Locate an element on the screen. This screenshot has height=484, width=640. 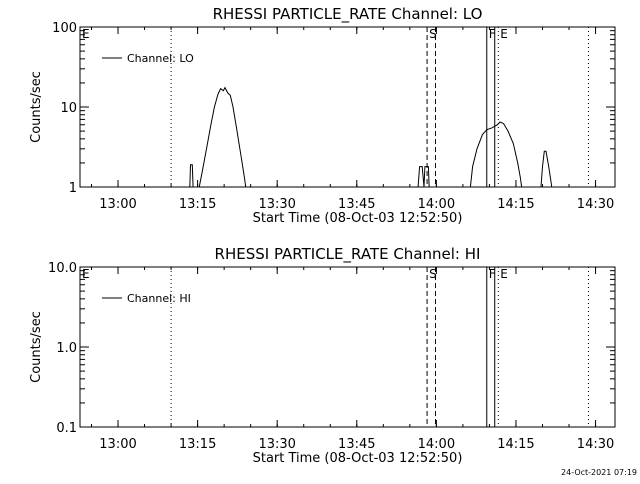
y-tick-label: 1.0 is located at coordinates (66, 348).